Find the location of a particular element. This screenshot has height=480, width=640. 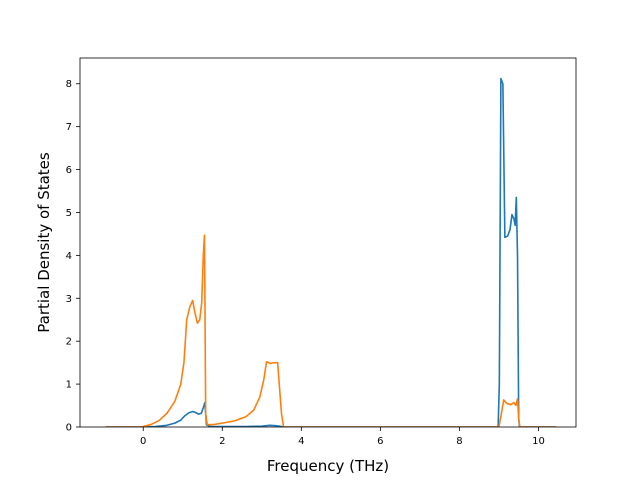

x-tick-label: 8 is located at coordinates (459, 441).